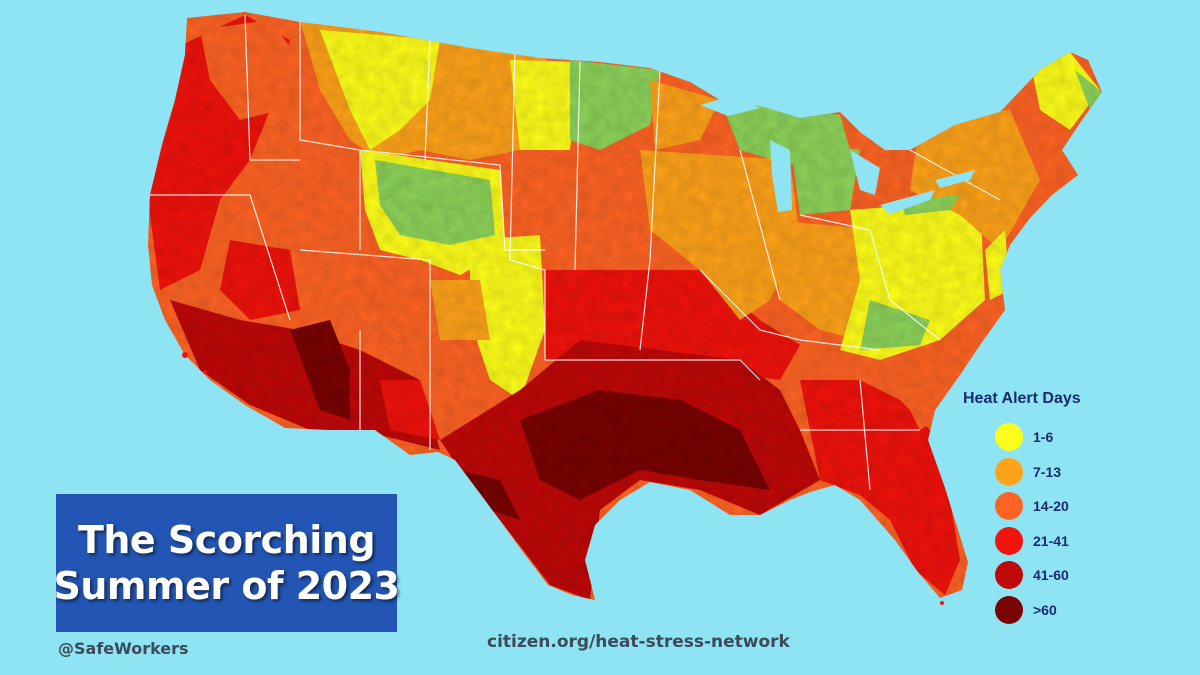 Image resolution: width=1200 pixels, height=675 pixels. Describe the element at coordinates (1030, 610) in the screenshot. I see `legend-item: >60` at that location.